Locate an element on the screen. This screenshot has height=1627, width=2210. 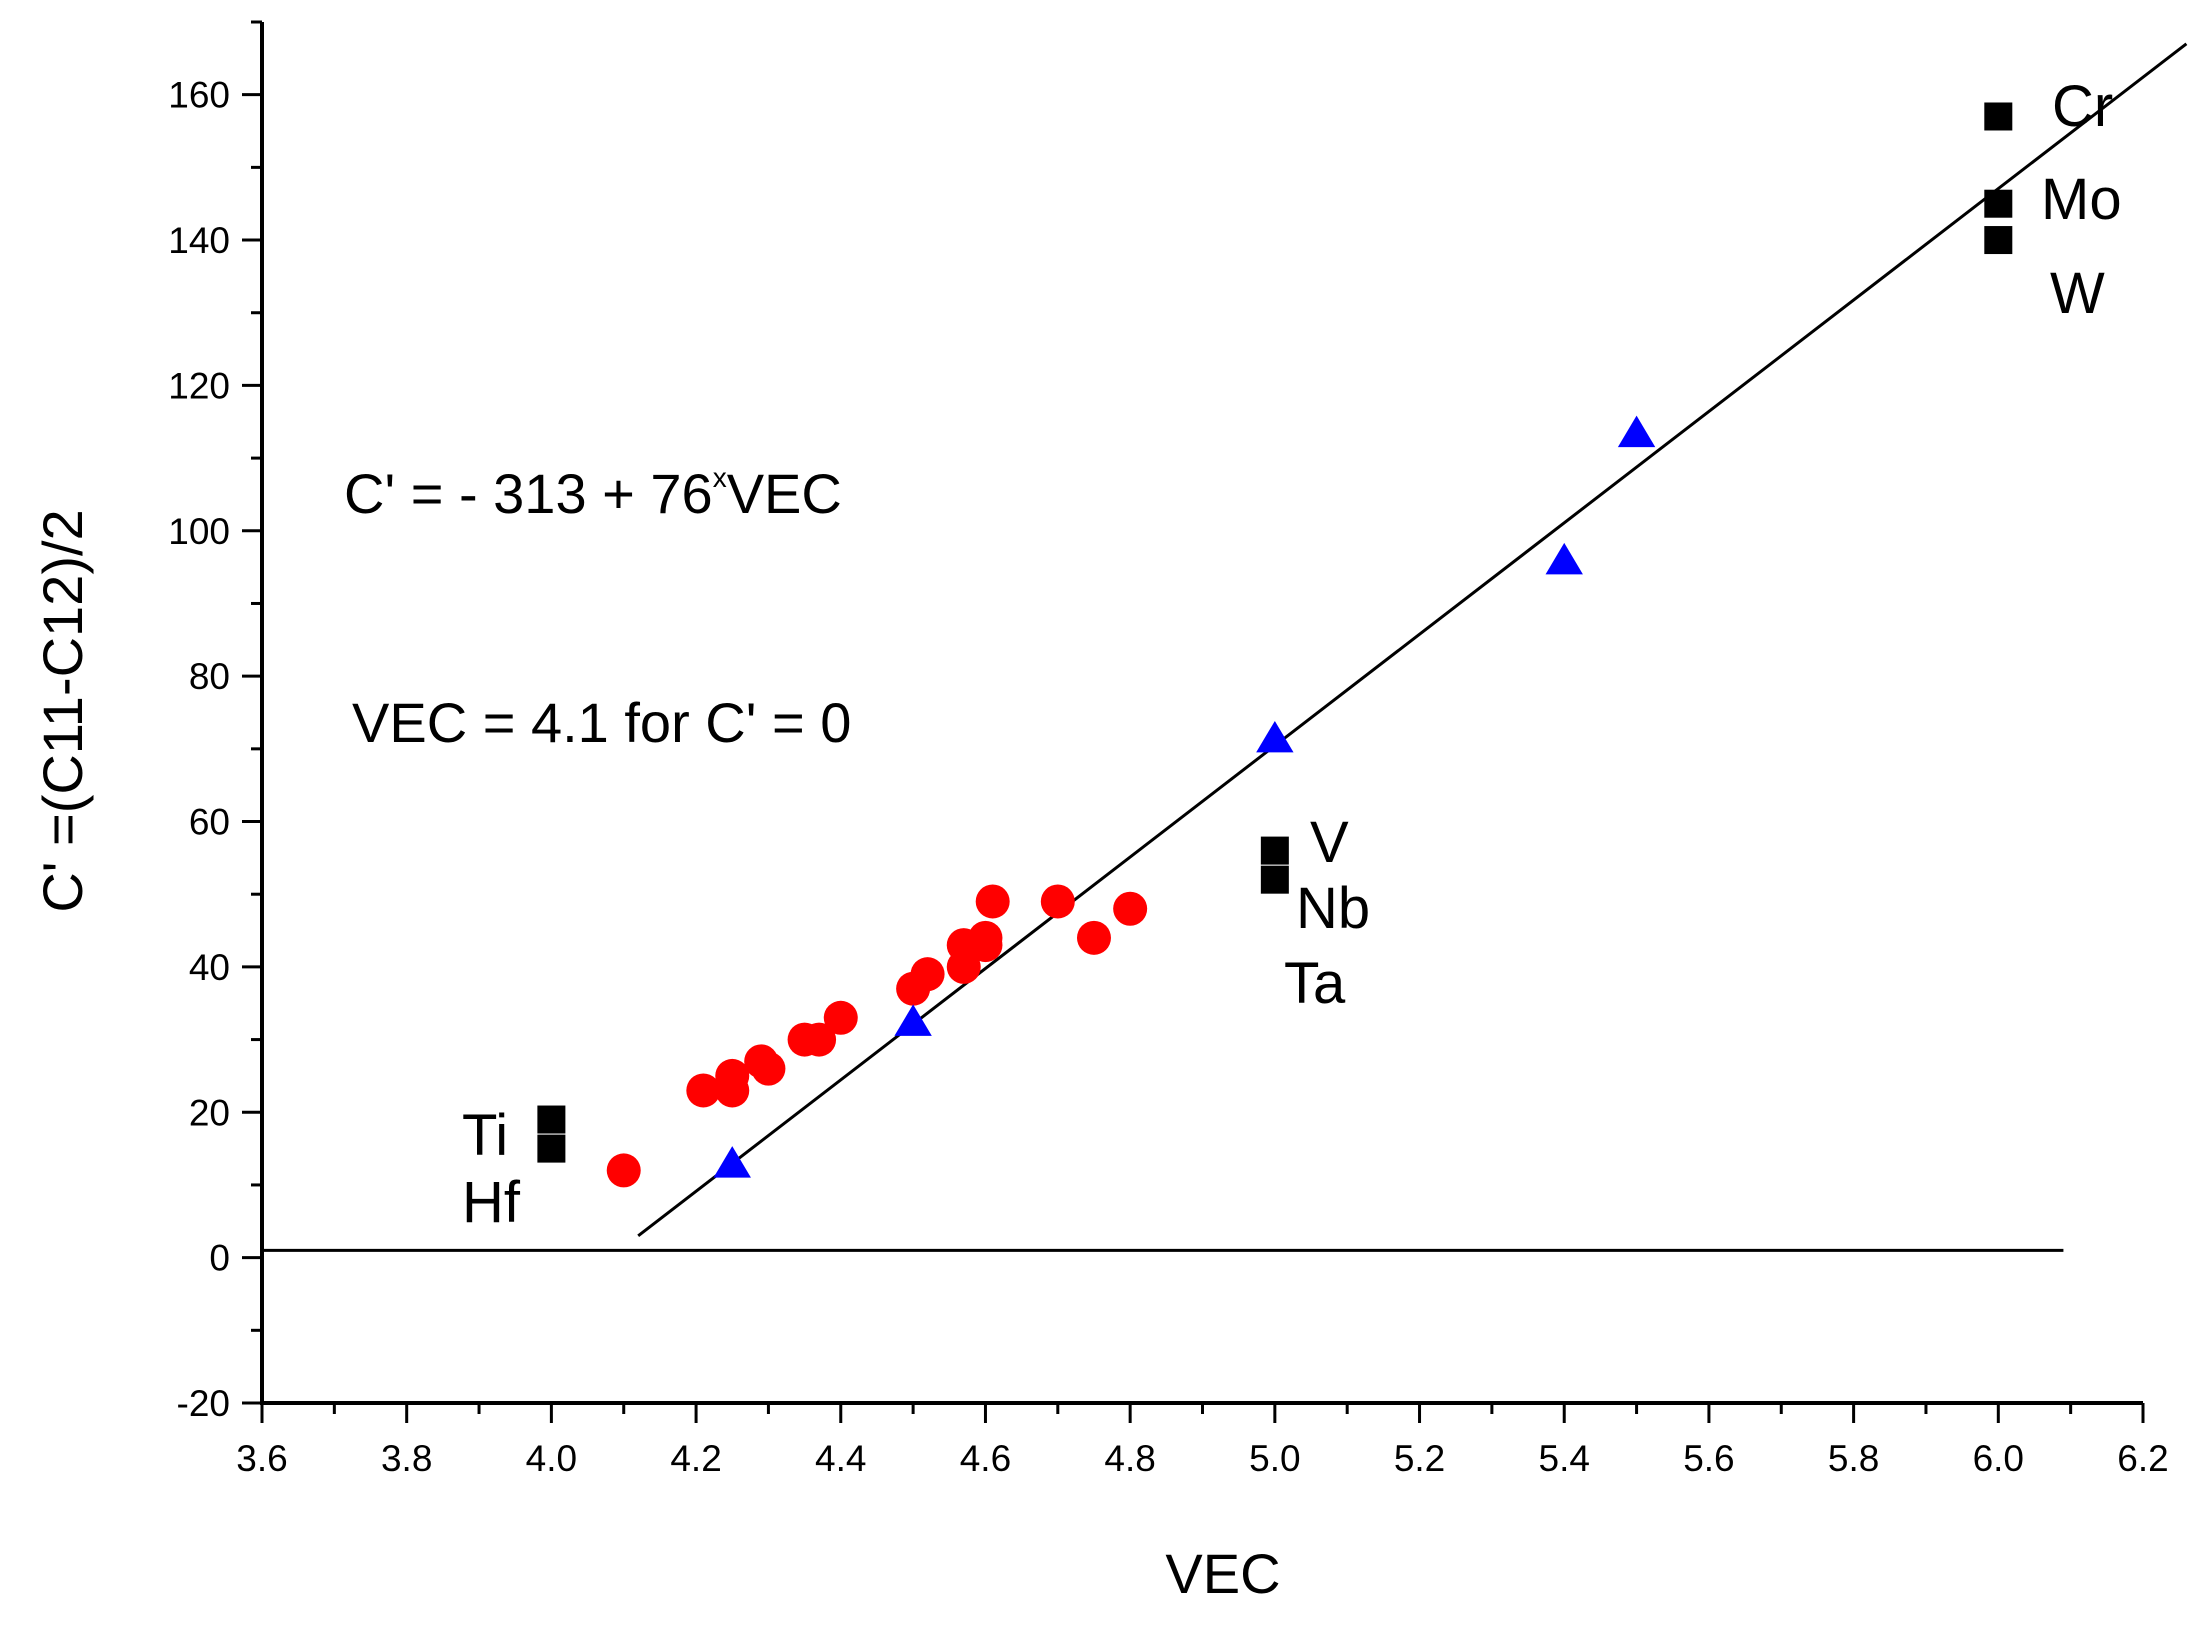
equation-annotation: C' = - 313 + 76xVEC is located at coordinates (593, 493).